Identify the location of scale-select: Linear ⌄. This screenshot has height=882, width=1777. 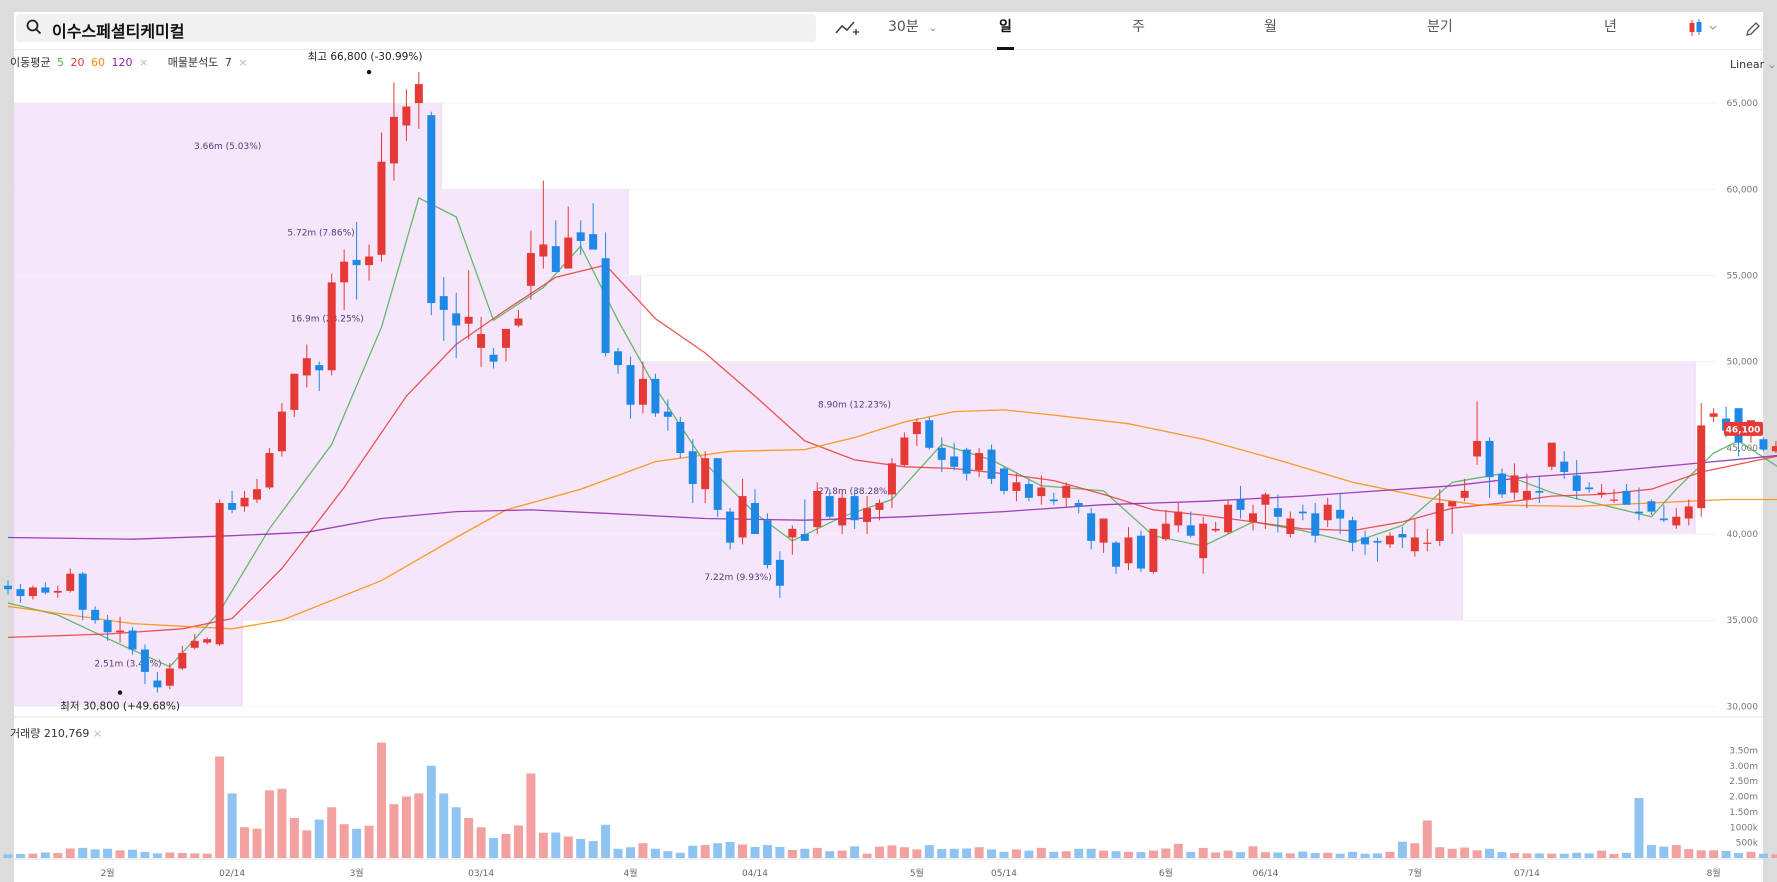
(1753, 64).